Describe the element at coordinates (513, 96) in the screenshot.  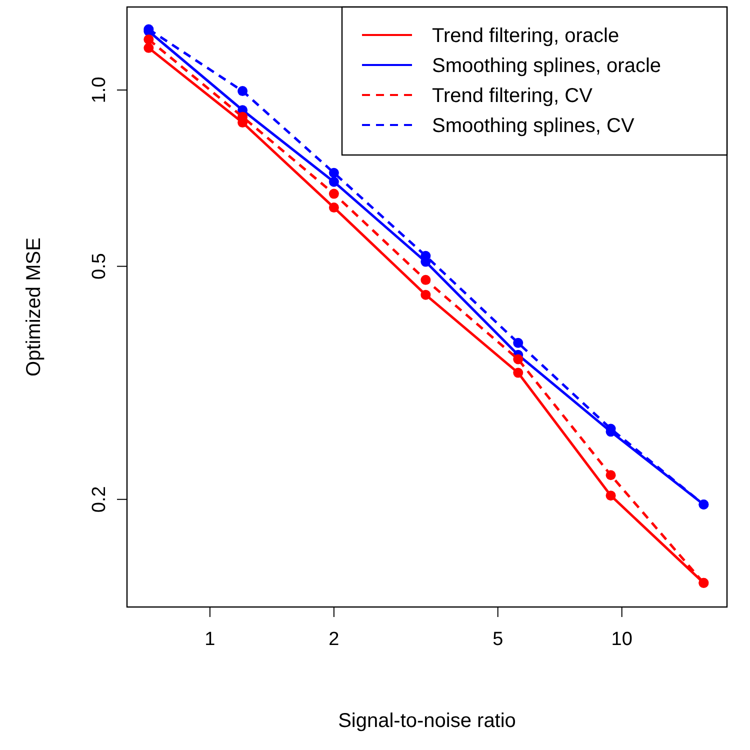
I see `legend-label: Trend filtering, CV` at that location.